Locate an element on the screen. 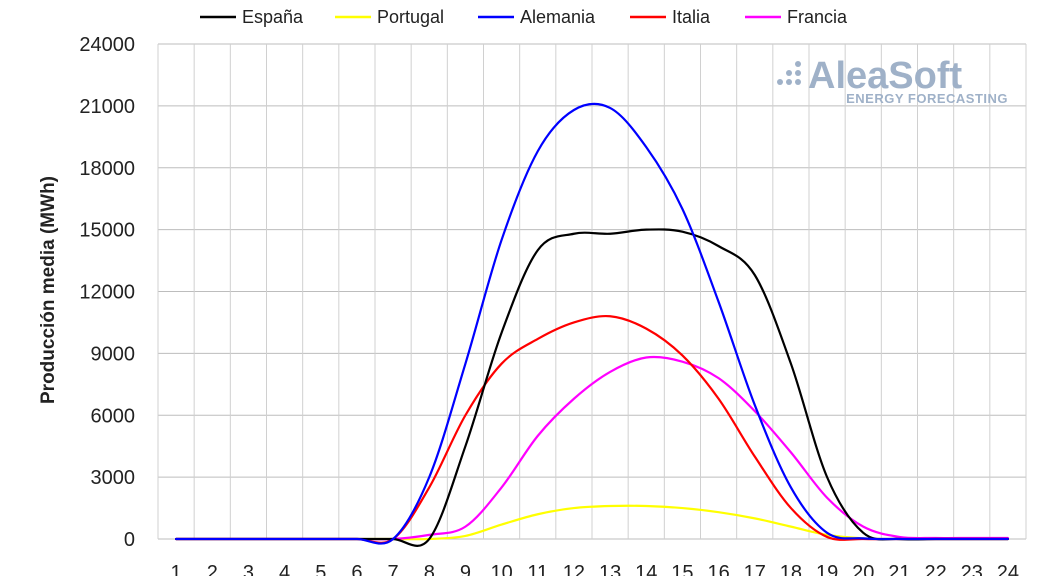 The height and width of the screenshot is (581, 1038). legend-item-portugal: Portugal is located at coordinates (389, 17).